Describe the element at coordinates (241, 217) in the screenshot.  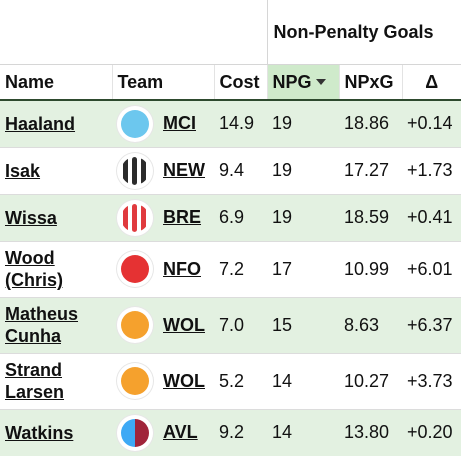
I see `cost-cell: 6.9` at that location.